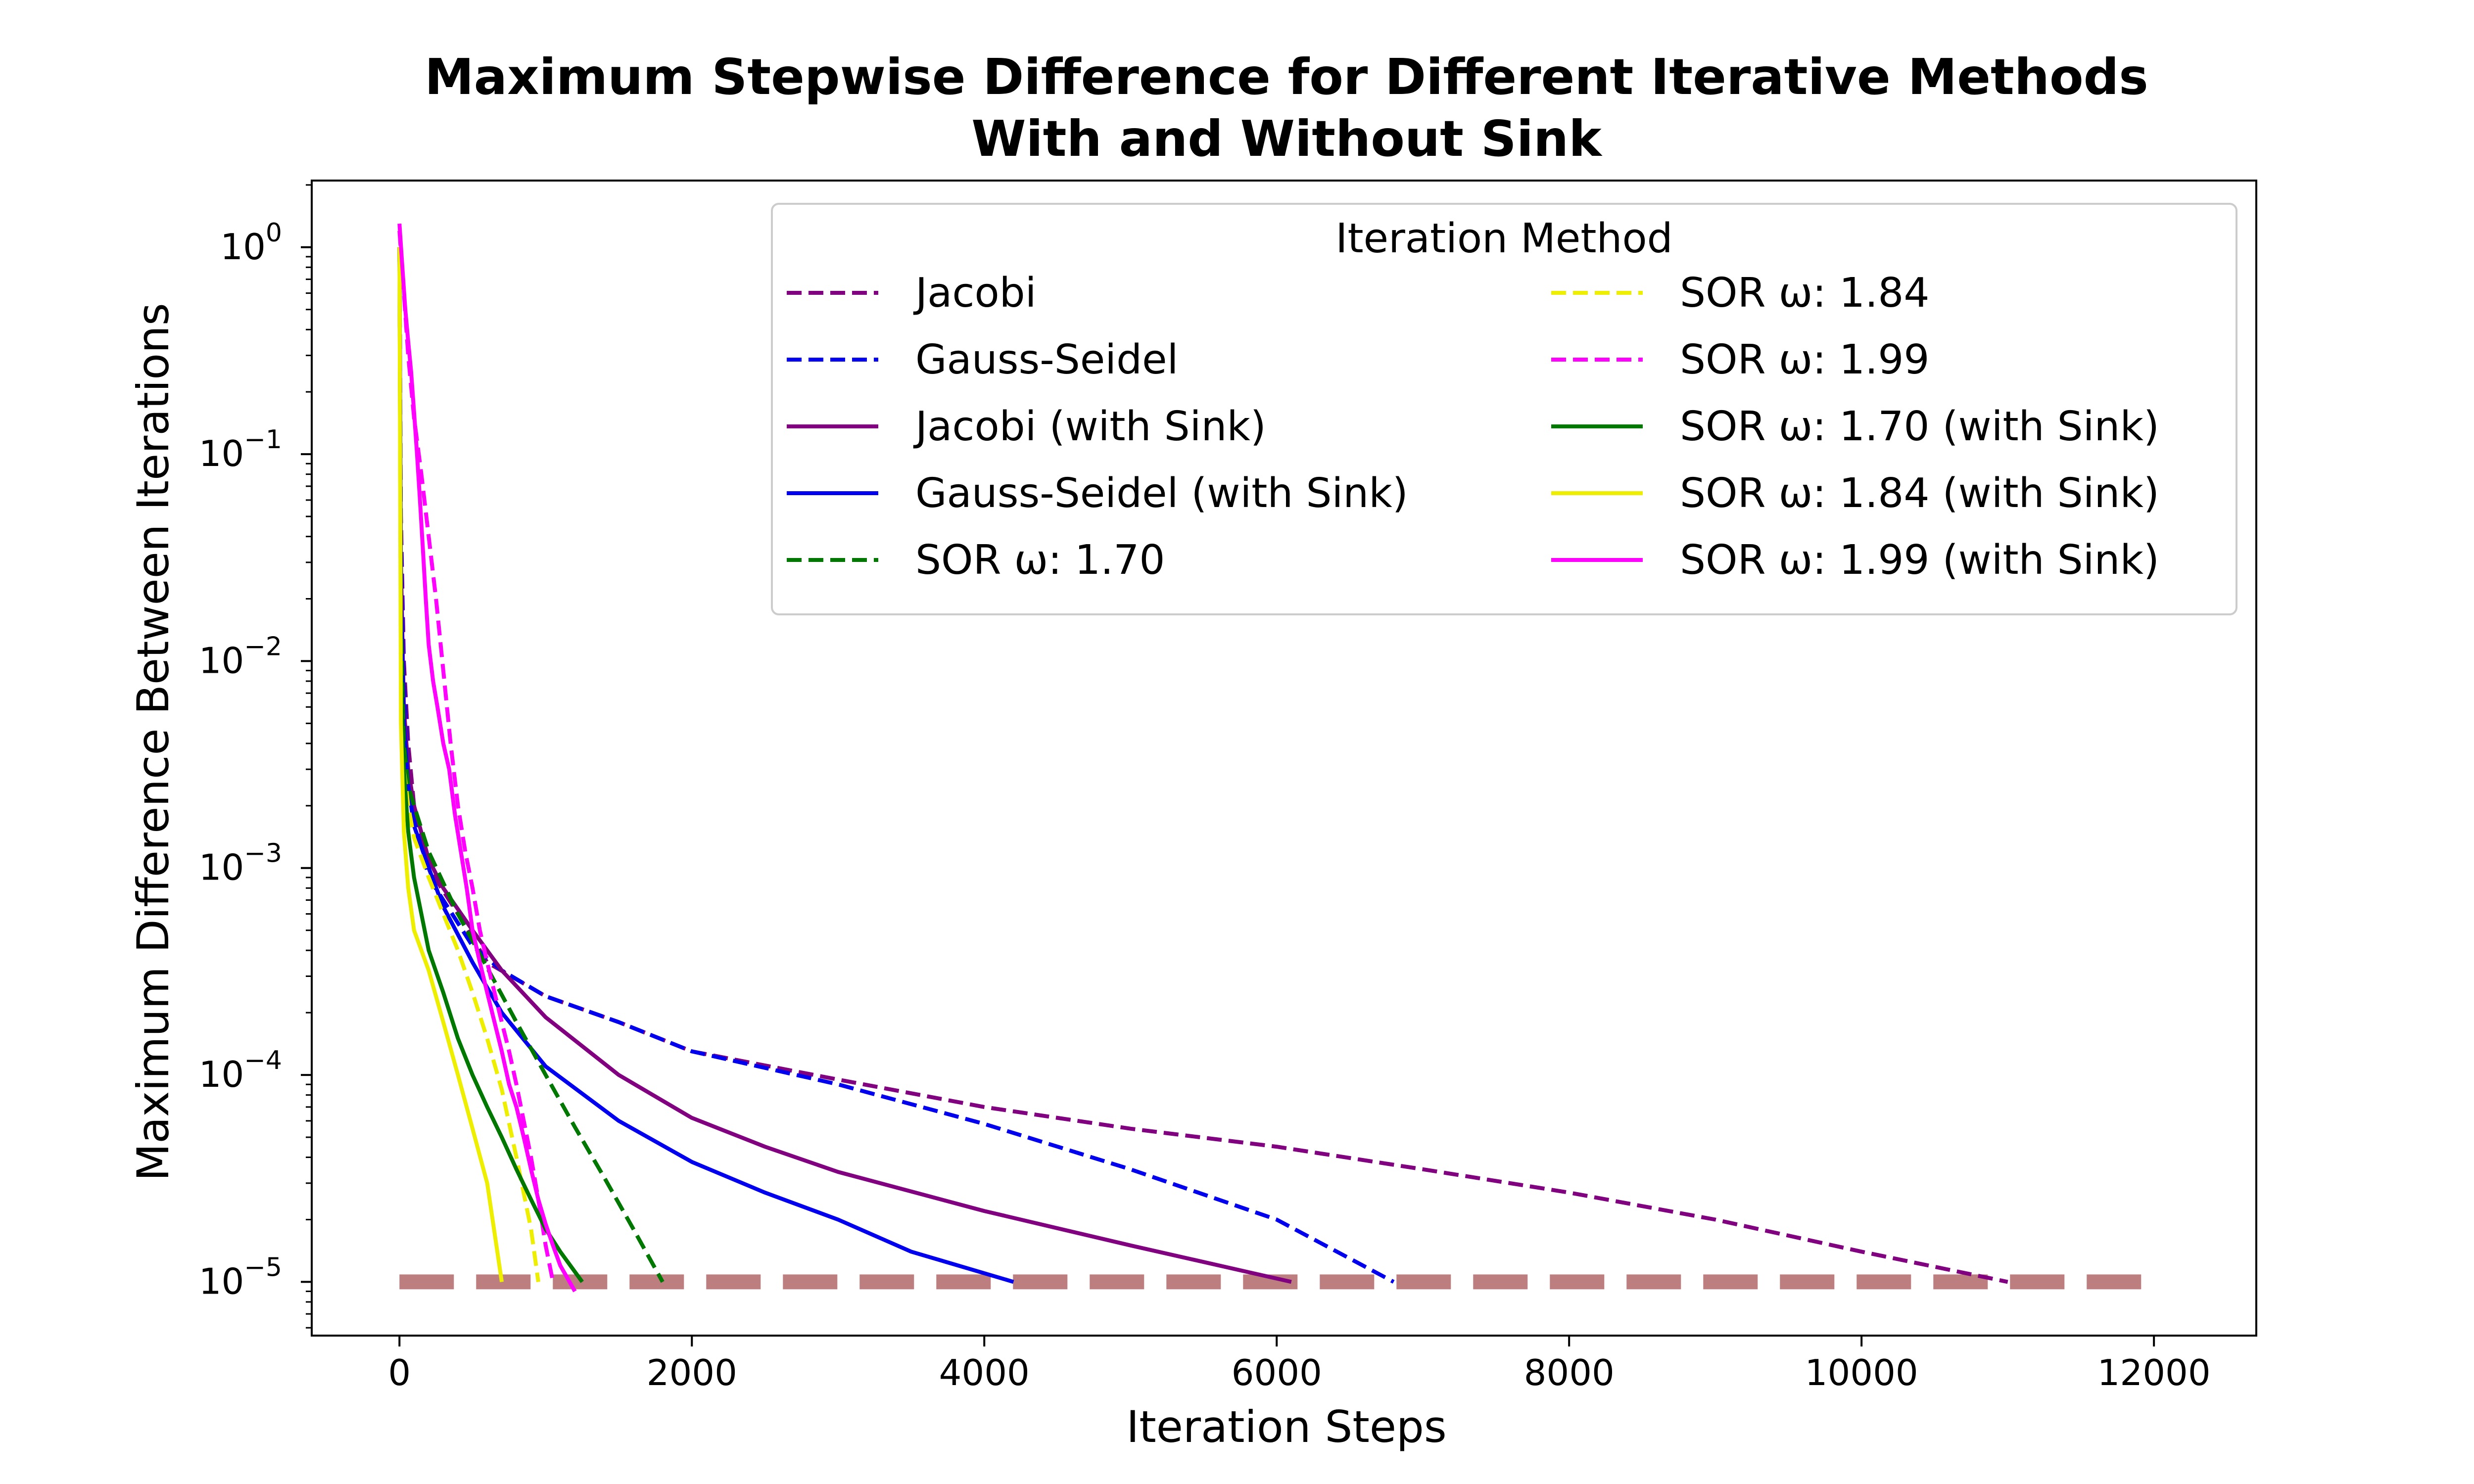 The height and width of the screenshot is (1484, 2474). Describe the element at coordinates (1920, 560) in the screenshot. I see `legend-entry-label: SOR ω: 1.99 (with Sink)` at that location.